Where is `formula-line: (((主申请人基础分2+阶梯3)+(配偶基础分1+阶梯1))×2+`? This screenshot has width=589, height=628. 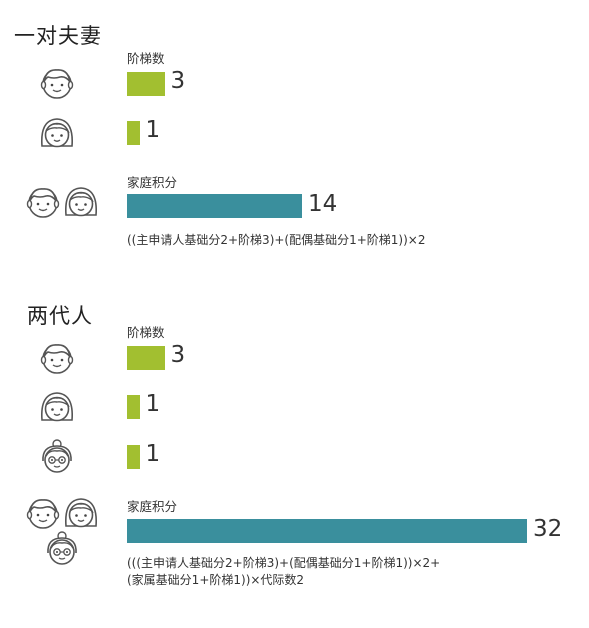 formula-line: (((主申请人基础分2+阶梯3)+(配偶基础分1+阶梯1))×2+ is located at coordinates (284, 563).